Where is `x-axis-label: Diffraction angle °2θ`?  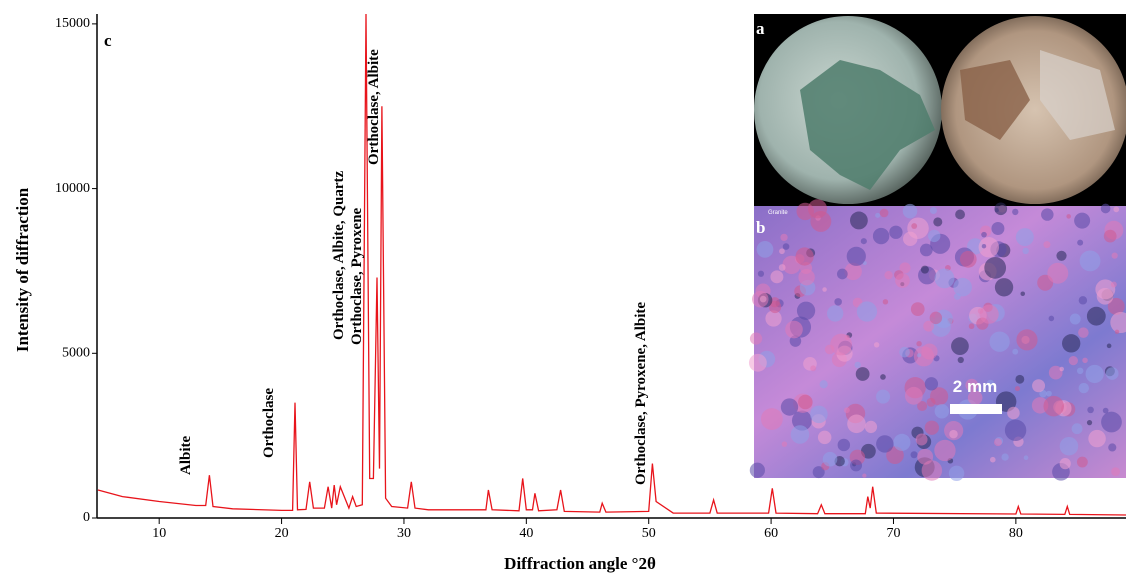 x-axis-label: Diffraction angle °2θ is located at coordinates (580, 563).